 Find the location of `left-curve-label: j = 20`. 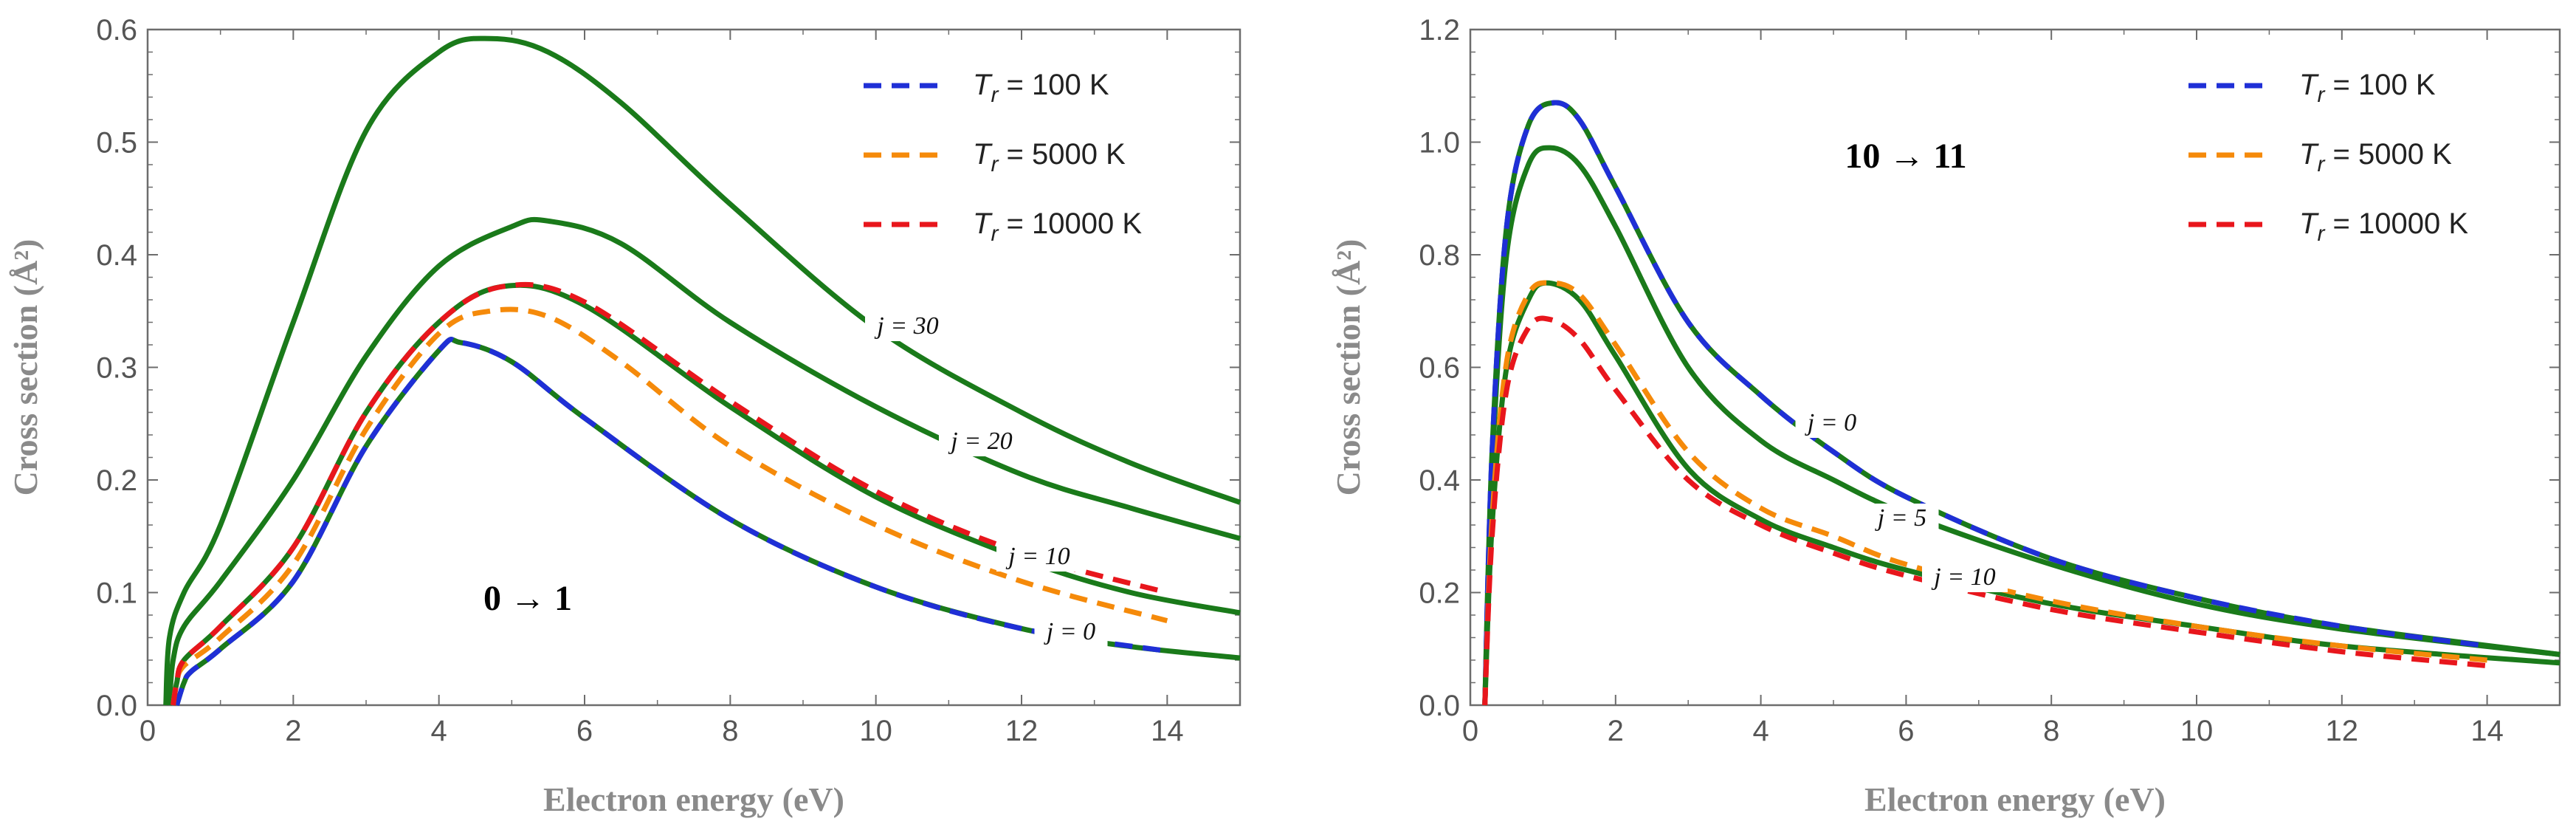

left-curve-label: j = 20 is located at coordinates (980, 441).